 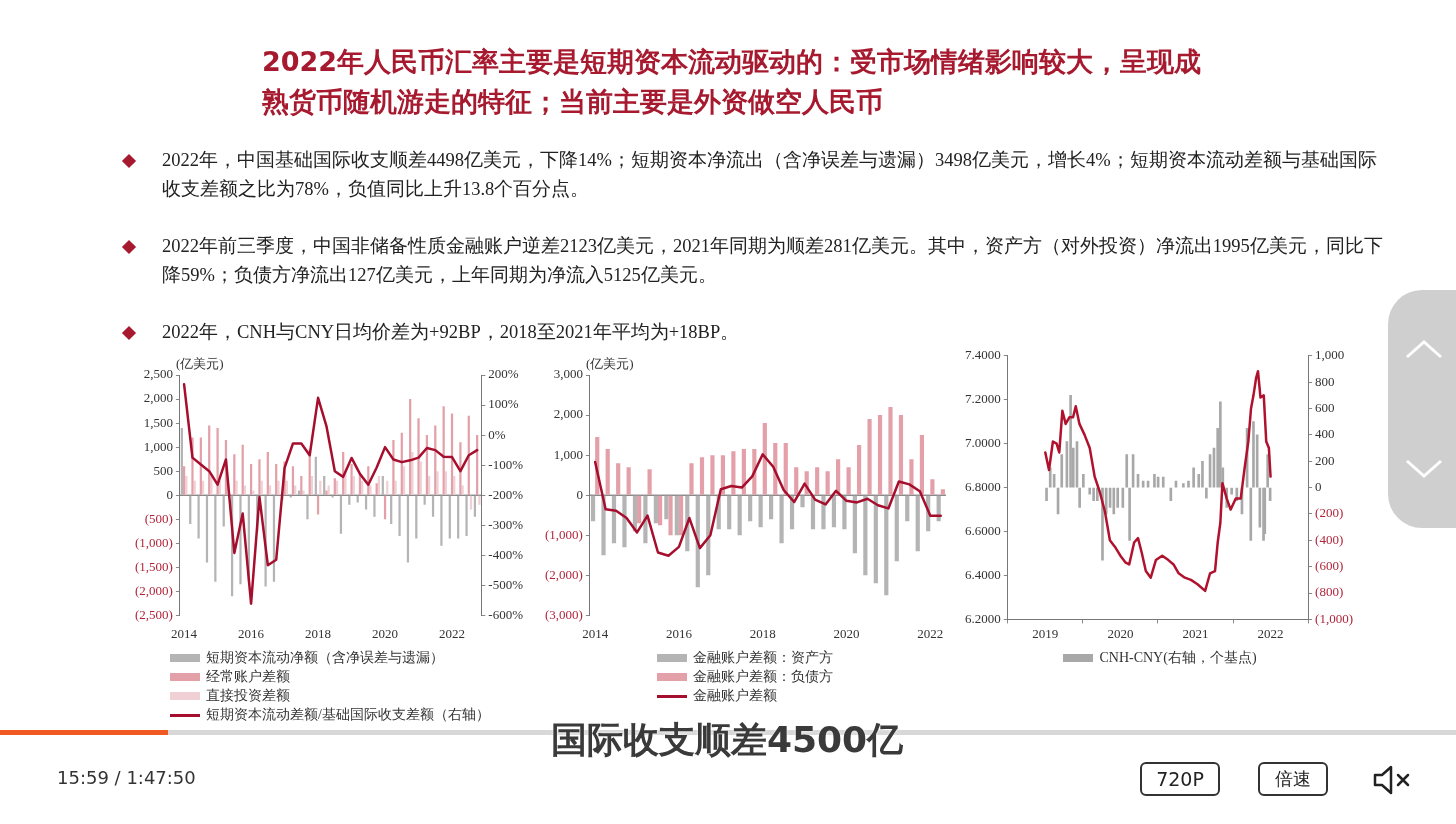 I want to click on legend-label: 金融账户差额：负债方, so click(x=763, y=677).